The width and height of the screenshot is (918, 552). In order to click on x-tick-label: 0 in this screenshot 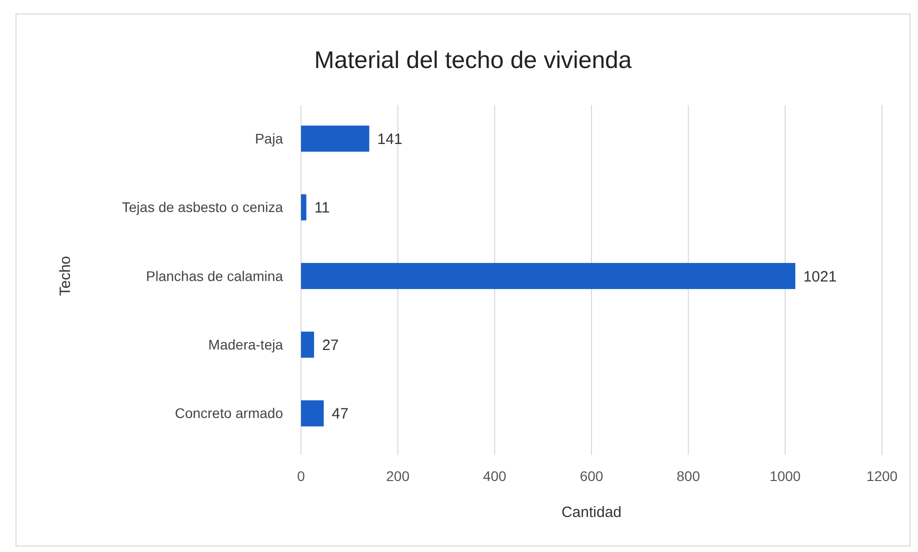, I will do `click(301, 476)`.